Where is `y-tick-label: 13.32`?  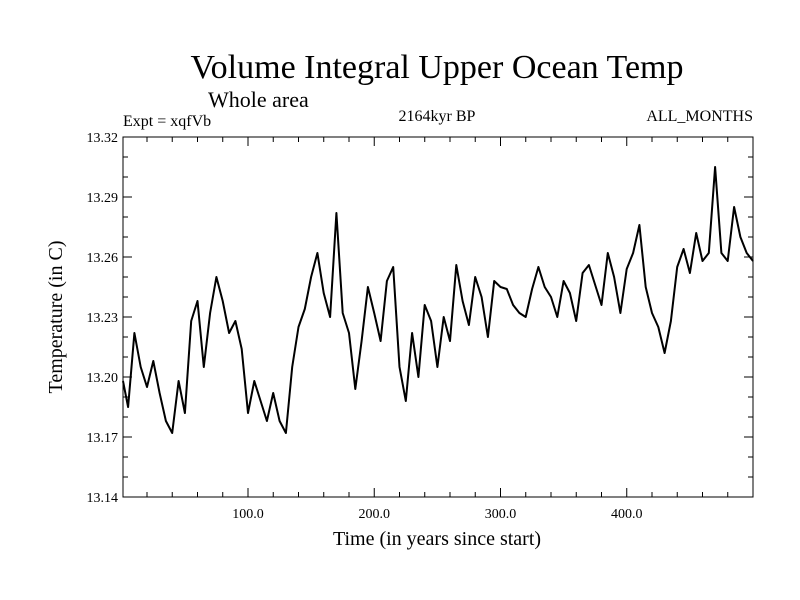
y-tick-label: 13.32 is located at coordinates (103, 138).